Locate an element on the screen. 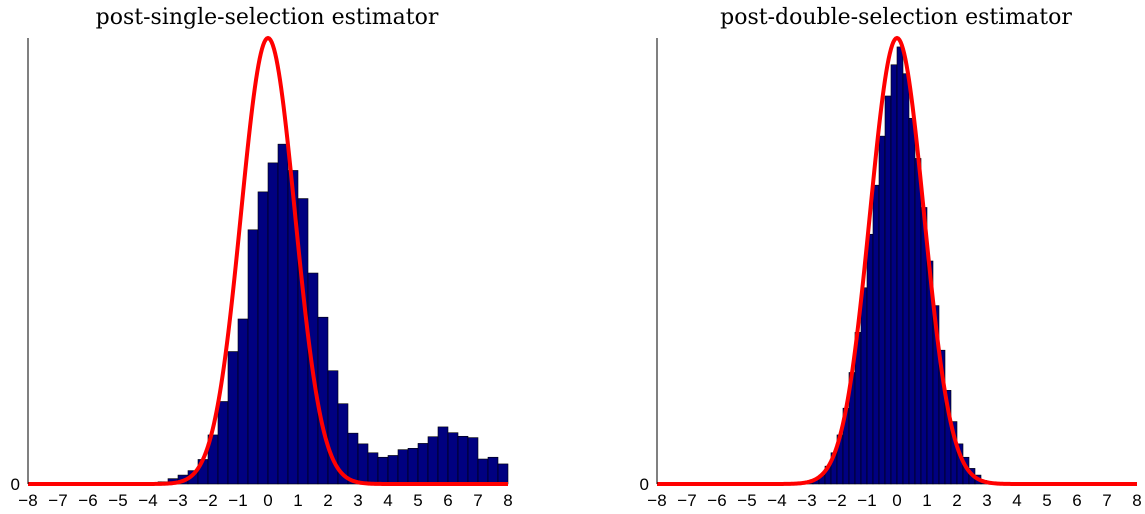 This screenshot has width=1145, height=514. chart-title: post-single-selection estimator is located at coordinates (267, 17).